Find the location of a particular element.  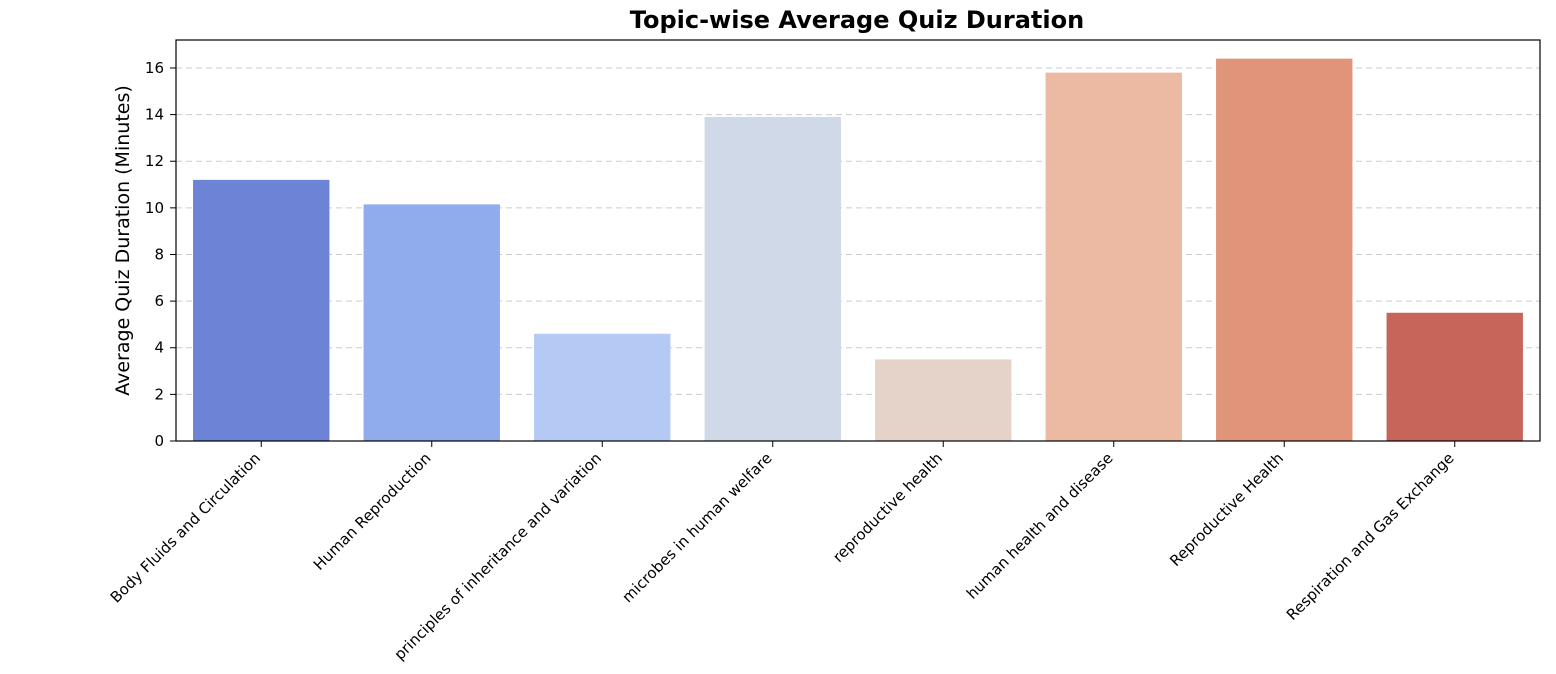

y-tick-label: 14 is located at coordinates (154, 115).